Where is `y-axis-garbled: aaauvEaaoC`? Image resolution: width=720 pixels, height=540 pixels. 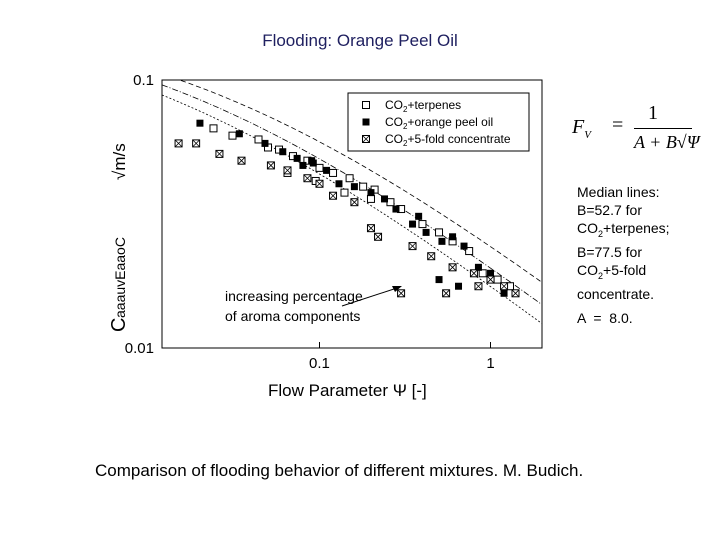
y-axis-garbled: aaauvEaaoC is located at coordinates (120, 277).